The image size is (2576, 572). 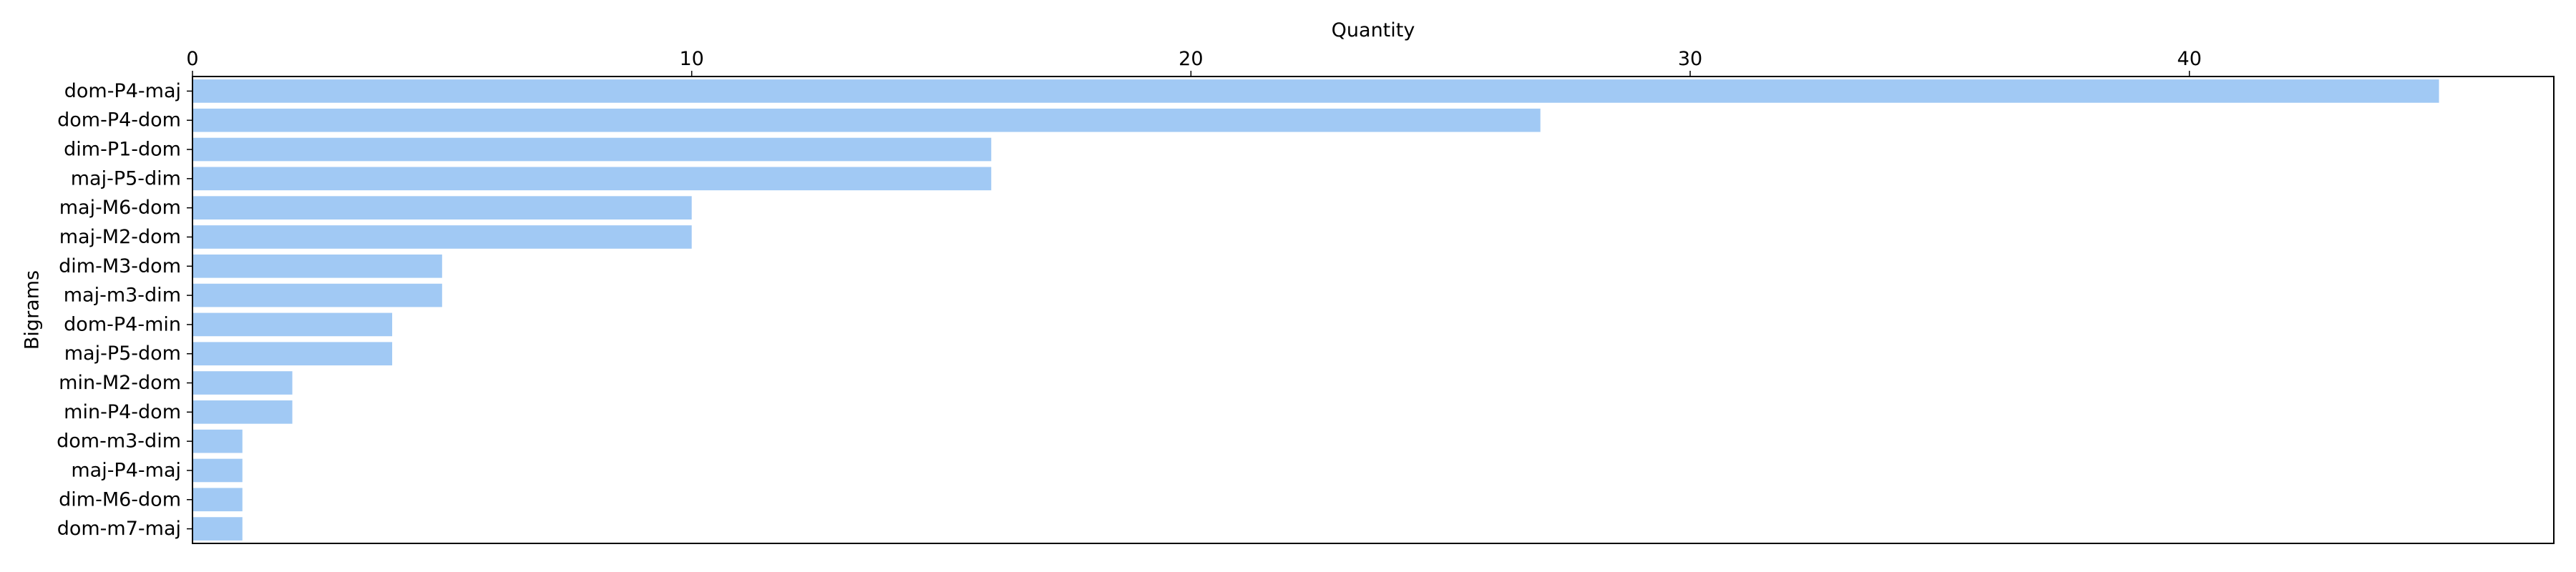 What do you see at coordinates (122, 324) in the screenshot?
I see `y-tick-label: dom-P4-min` at bounding box center [122, 324].